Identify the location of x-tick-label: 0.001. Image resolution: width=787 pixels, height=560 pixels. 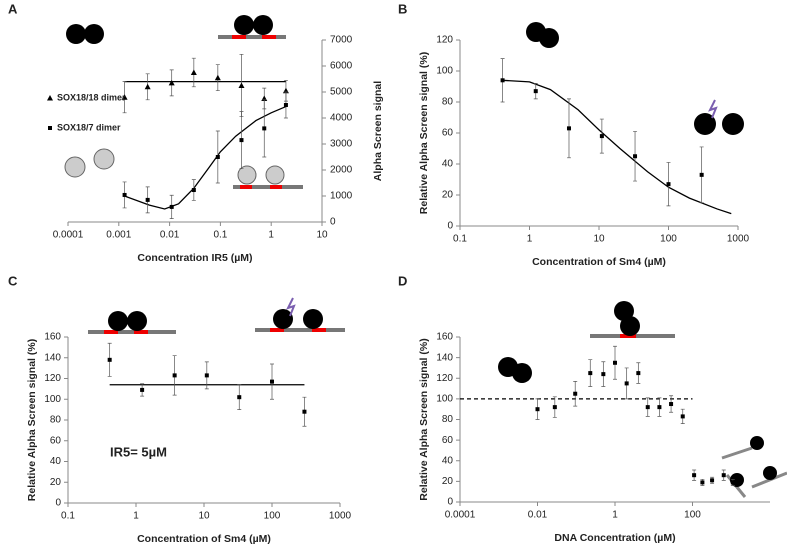
(118, 235).